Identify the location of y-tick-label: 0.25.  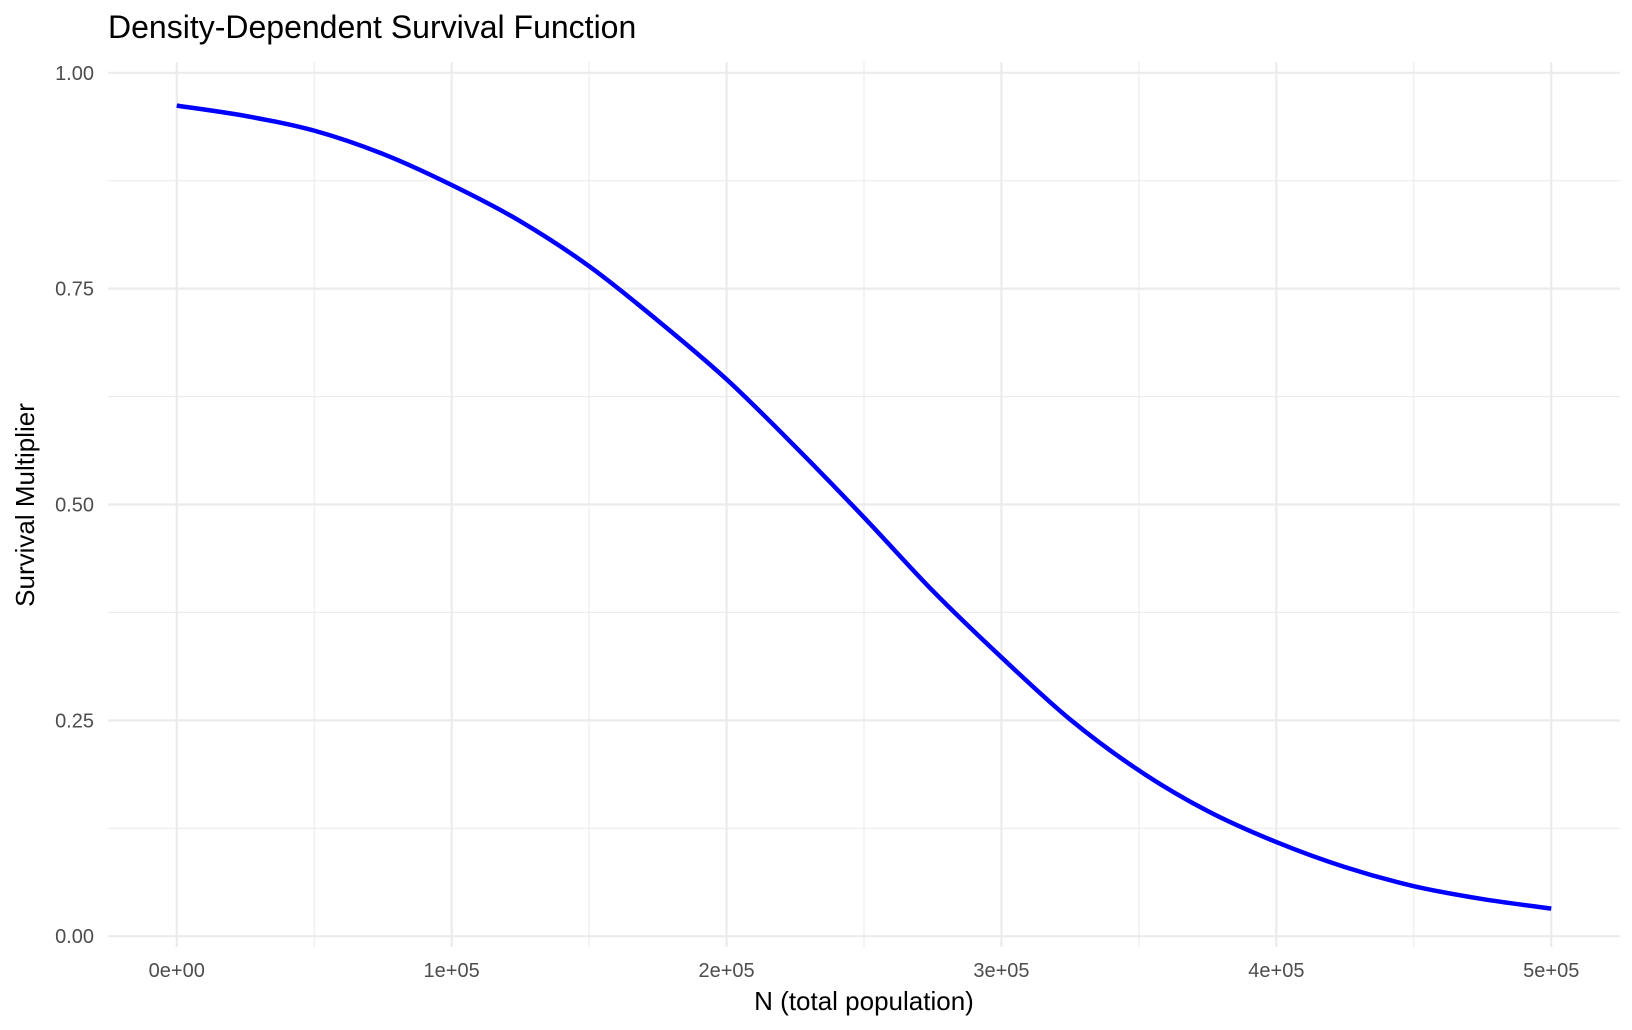
(74, 721).